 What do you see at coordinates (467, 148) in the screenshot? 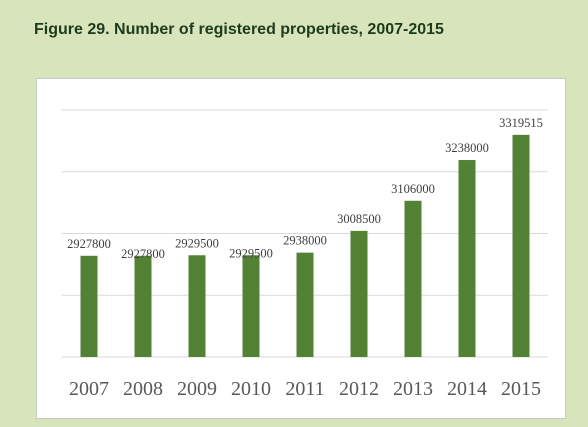
I see `value-label: 3238000` at bounding box center [467, 148].